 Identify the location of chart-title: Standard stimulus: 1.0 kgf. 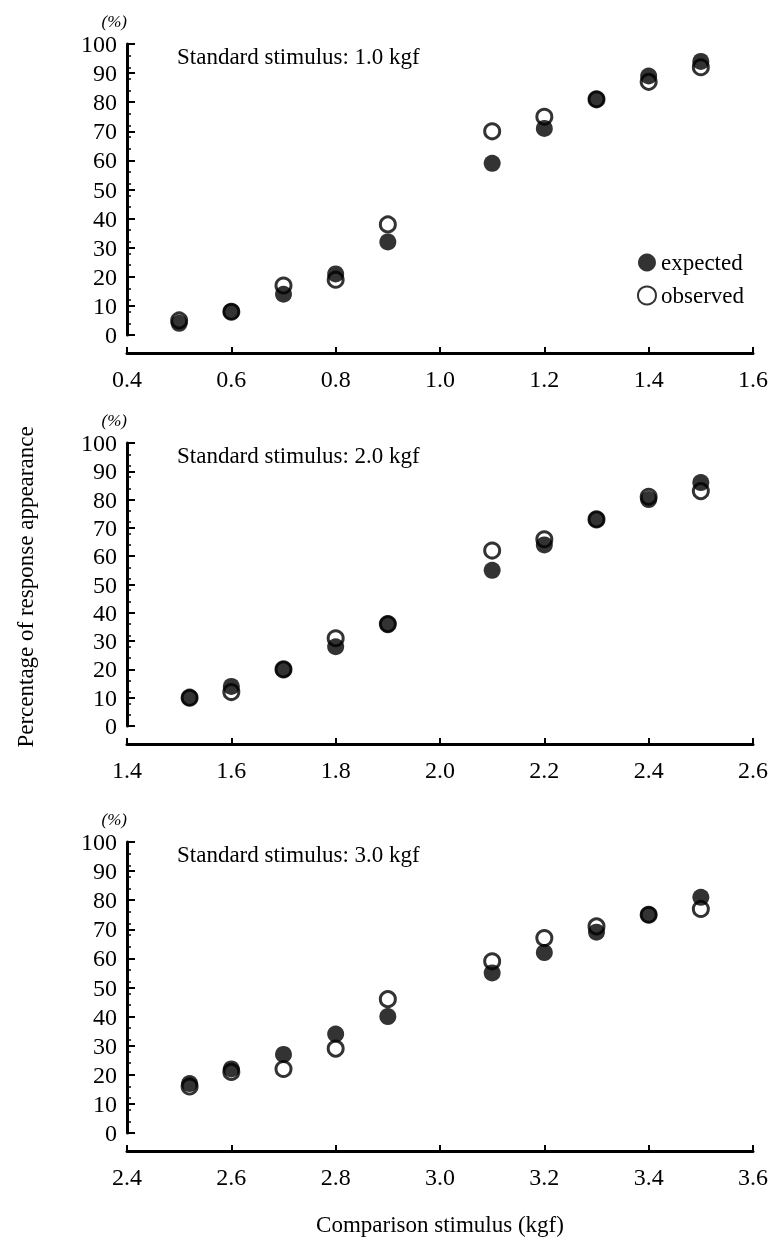
(299, 56).